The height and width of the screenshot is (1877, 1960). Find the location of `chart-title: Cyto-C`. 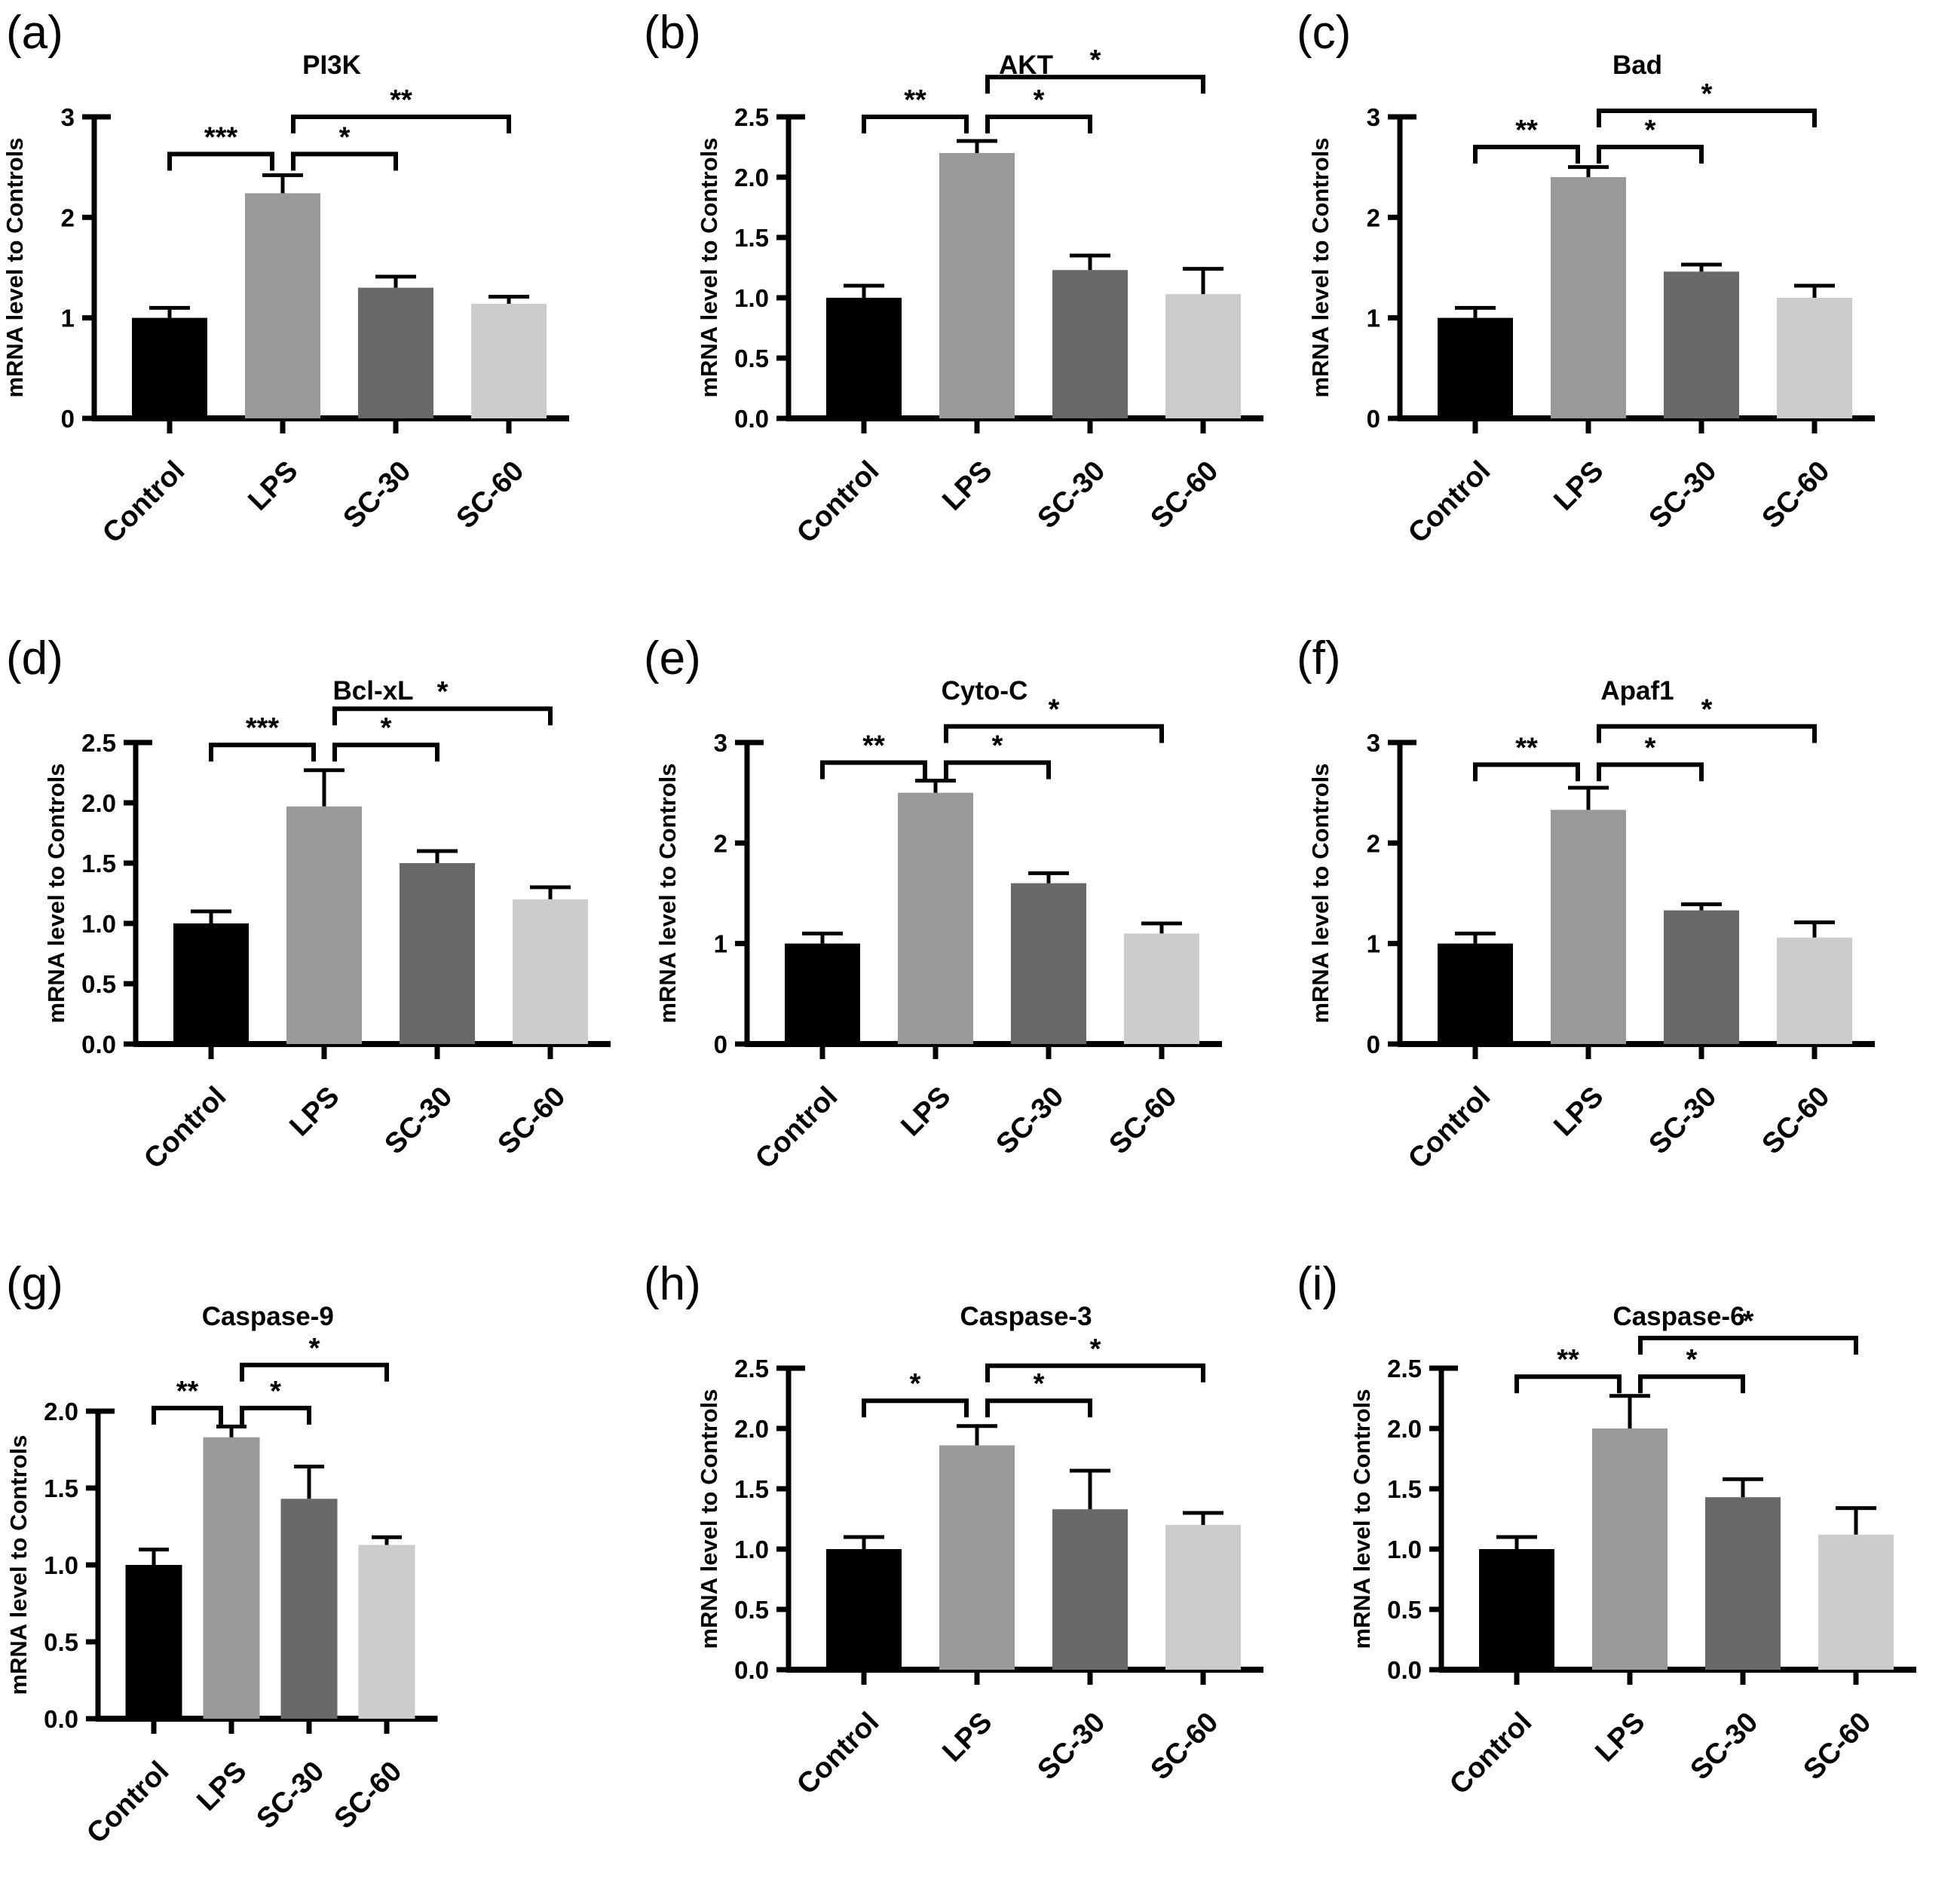

chart-title: Cyto-C is located at coordinates (985, 691).